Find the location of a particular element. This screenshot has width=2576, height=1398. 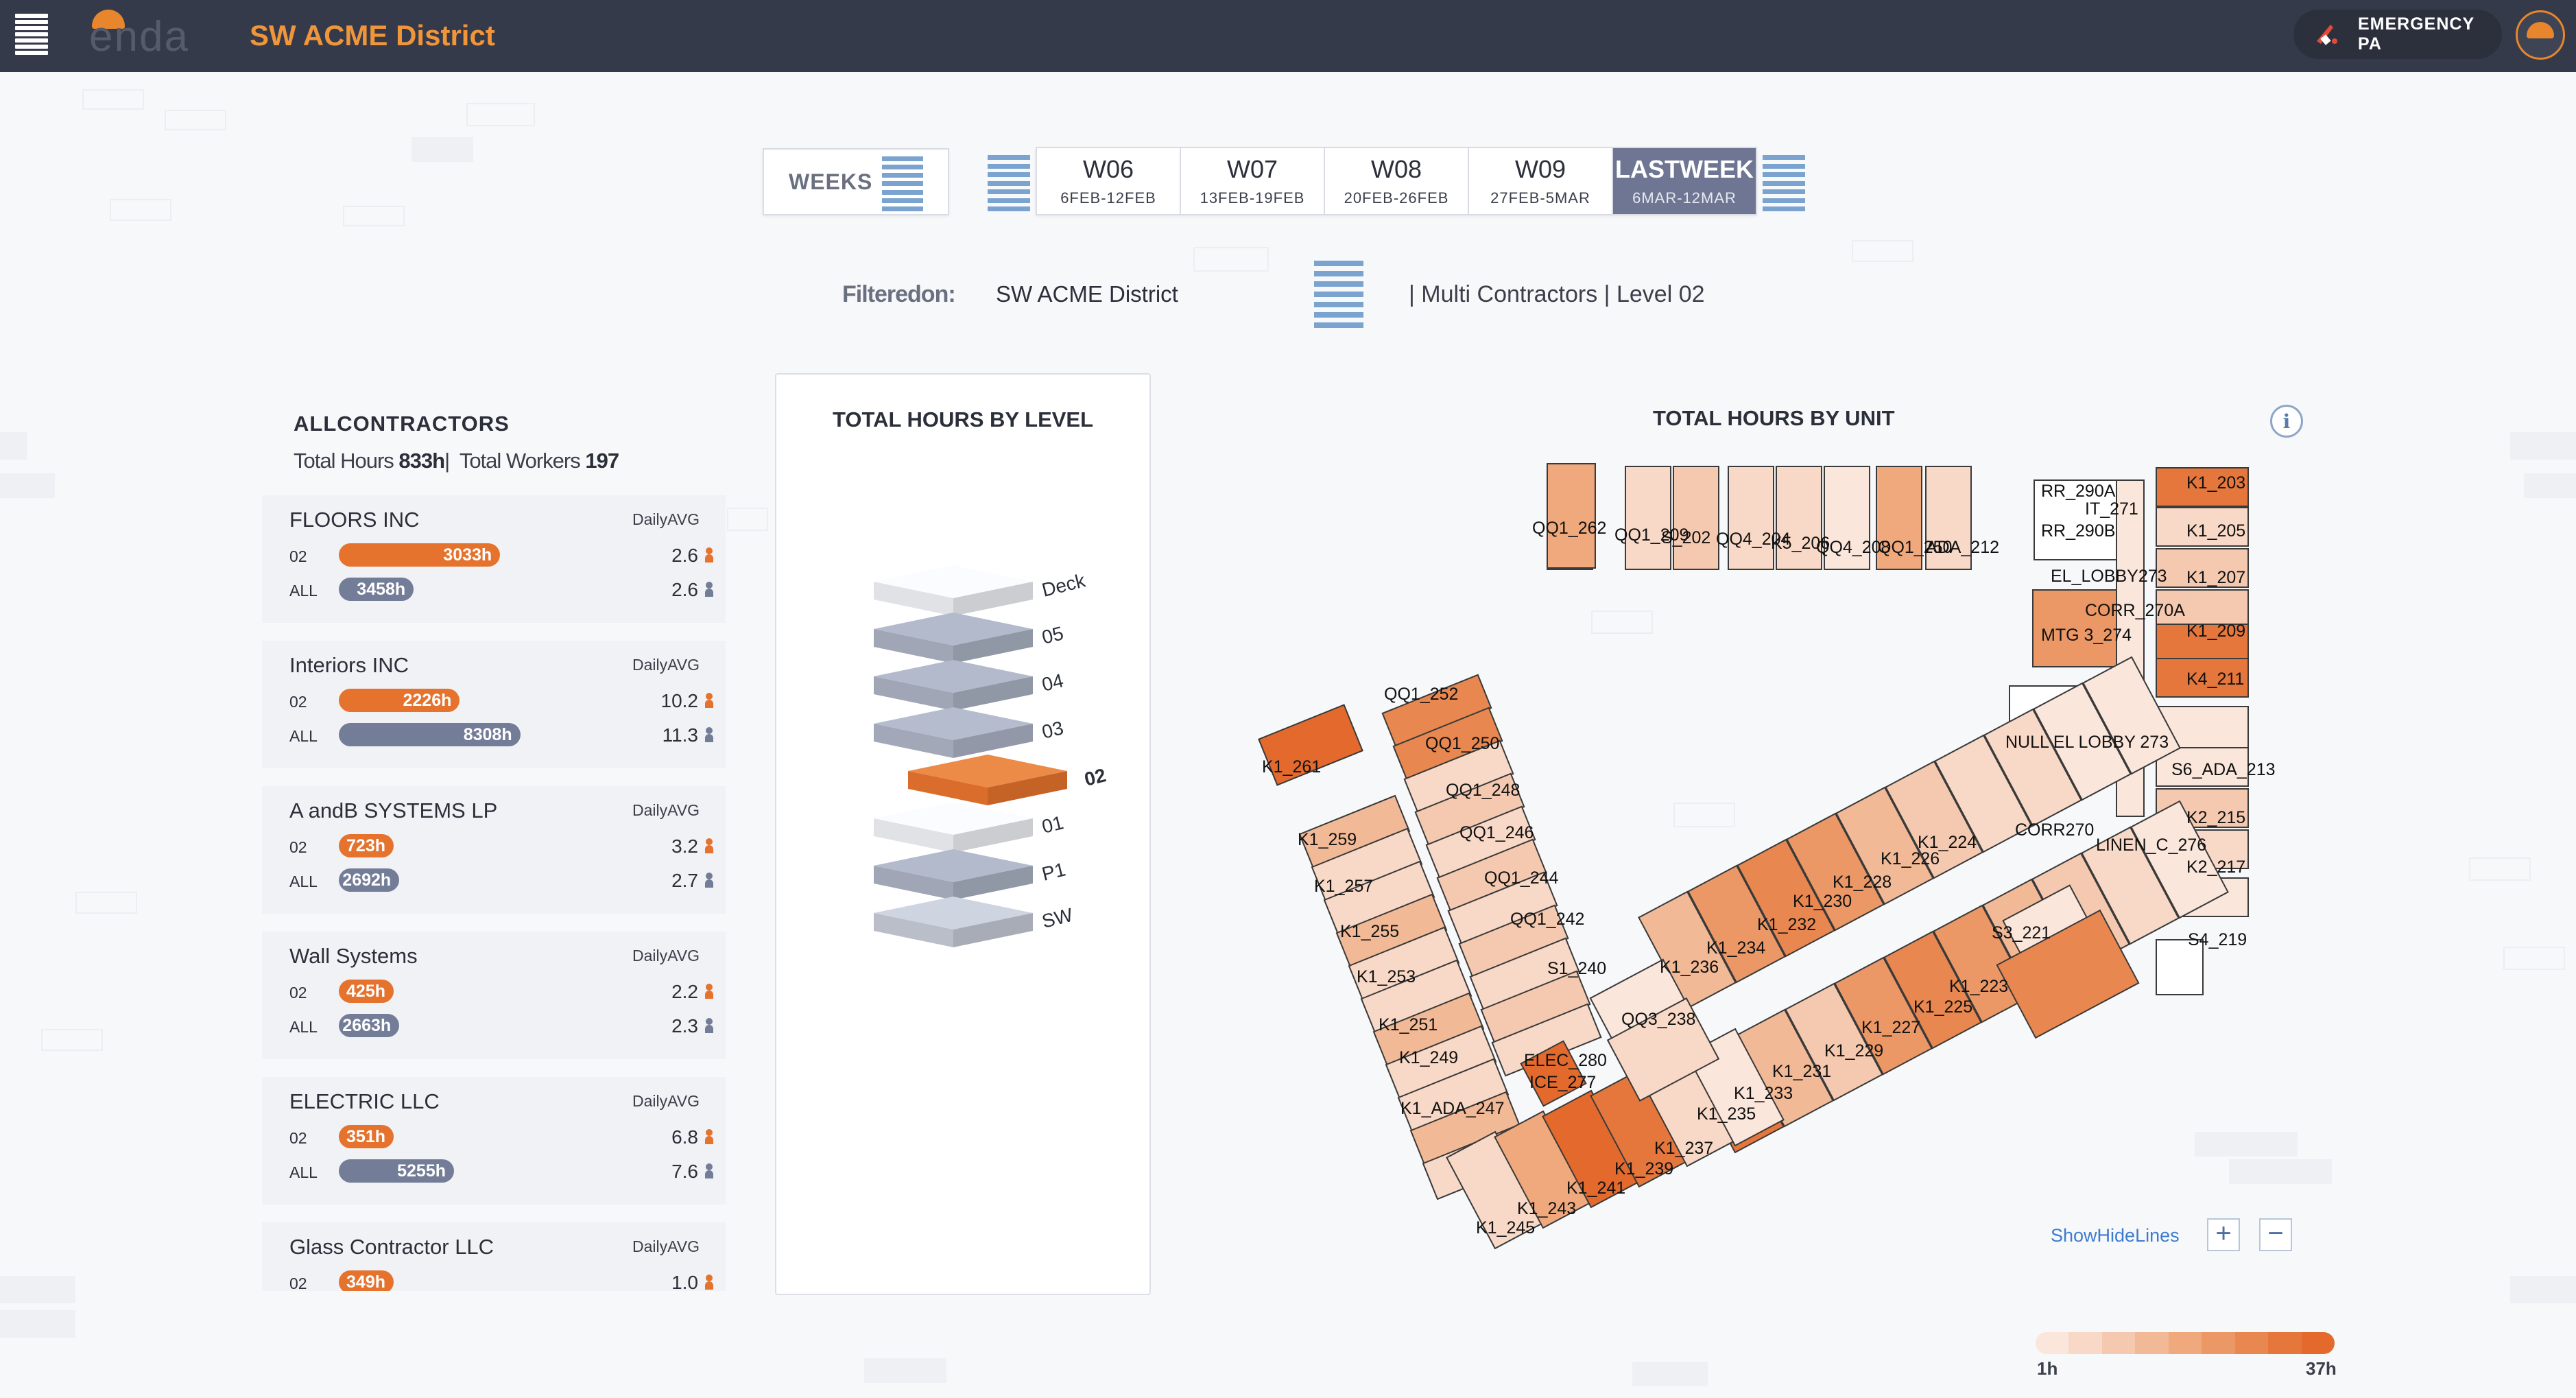

all-daily-avg: 2.3 is located at coordinates (684, 1025).